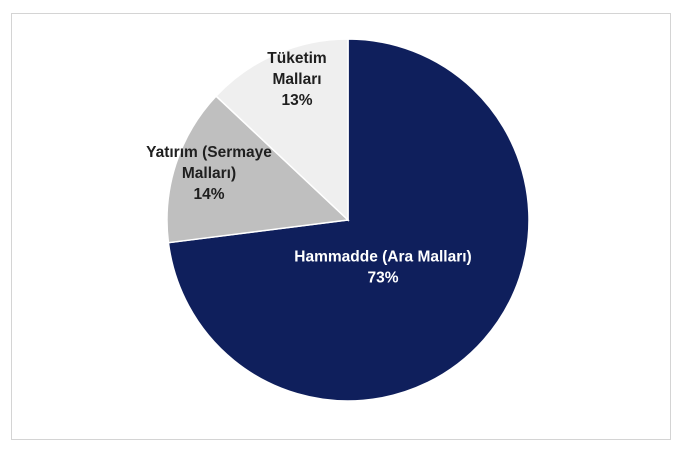 This screenshot has height=456, width=684. Describe the element at coordinates (209, 152) in the screenshot. I see `pie-label-line: Yatırım (Sermaye` at that location.